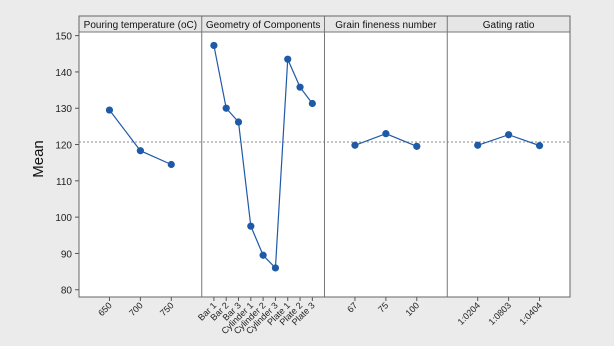 The image size is (614, 351). Describe the element at coordinates (63, 73) in the screenshot. I see `y-tick-label: 140` at that location.